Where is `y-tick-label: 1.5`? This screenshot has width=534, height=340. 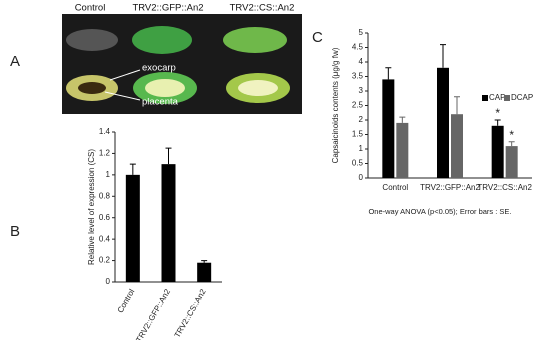
y-tick-label: 1.5 is located at coordinates (358, 134).